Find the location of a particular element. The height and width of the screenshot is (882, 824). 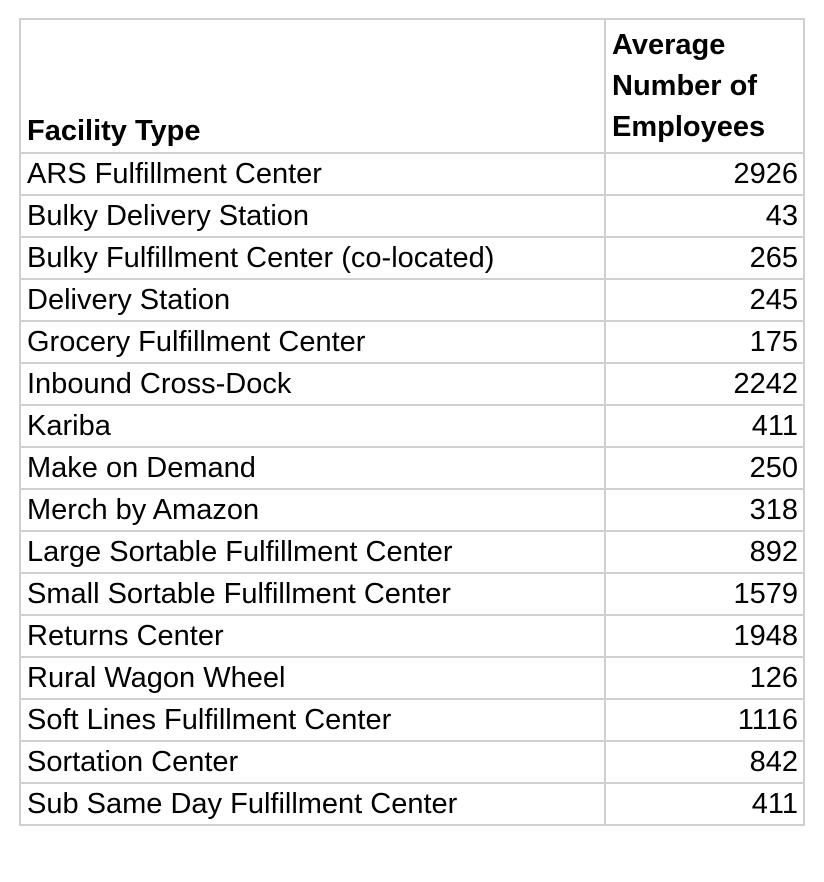

table-row: Inbound Cross-Dock 2242 is located at coordinates (412, 384).